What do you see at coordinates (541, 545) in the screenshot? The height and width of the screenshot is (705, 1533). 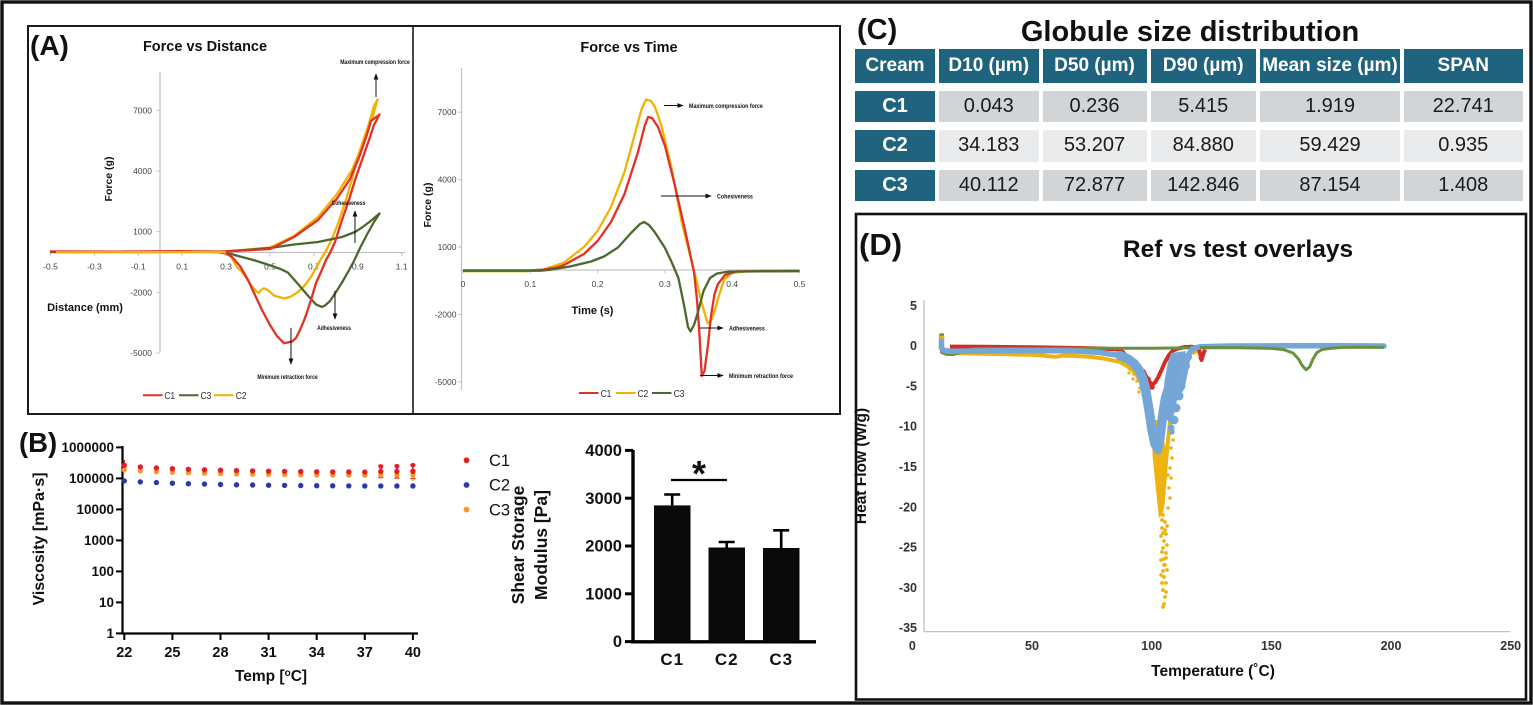 I see `svg-text: Modulus [Pa]` at bounding box center [541, 545].